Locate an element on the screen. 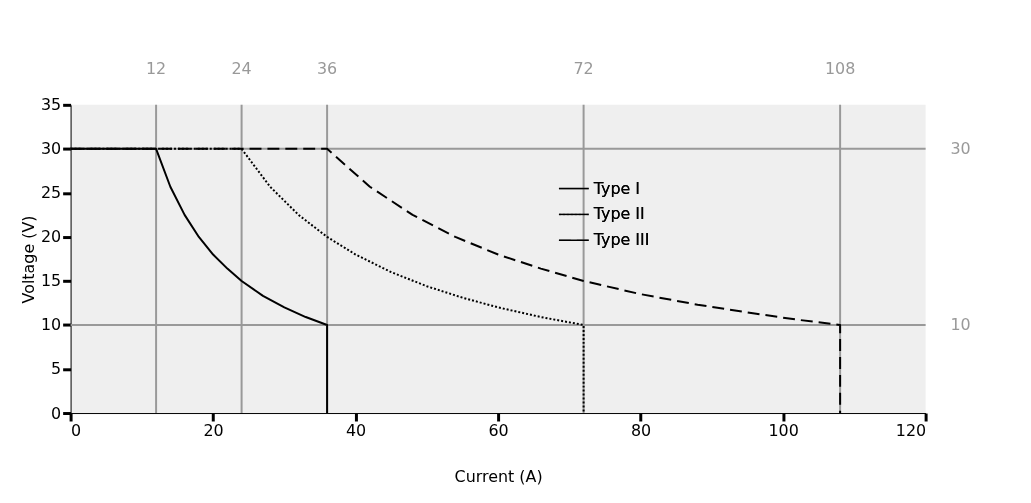 Image resolution: width=1031 pixels, height=503 pixels. ref-line-label: 12 is located at coordinates (156, 69).